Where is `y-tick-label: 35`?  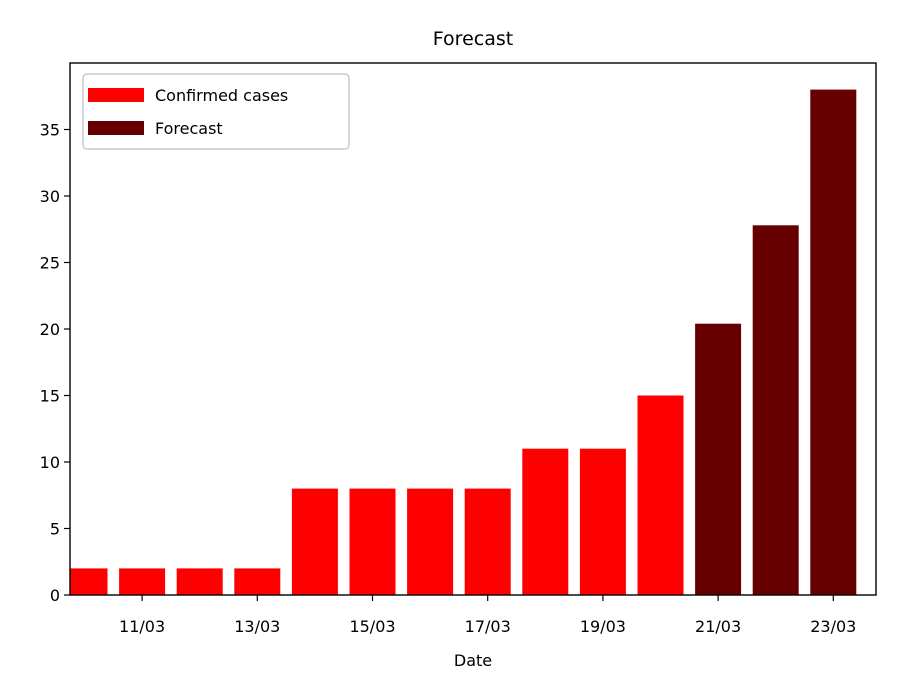
y-tick-label: 35 is located at coordinates (50, 130).